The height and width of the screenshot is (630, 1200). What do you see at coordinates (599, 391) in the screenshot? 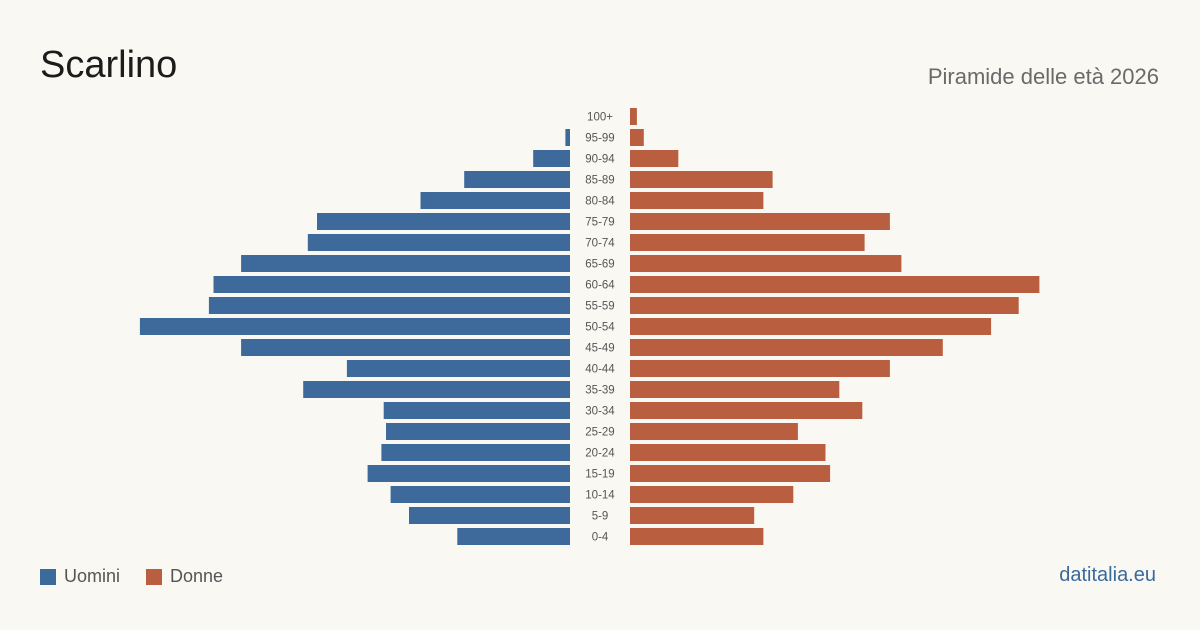
I see `age-label-35-39: 35-39` at bounding box center [599, 391].